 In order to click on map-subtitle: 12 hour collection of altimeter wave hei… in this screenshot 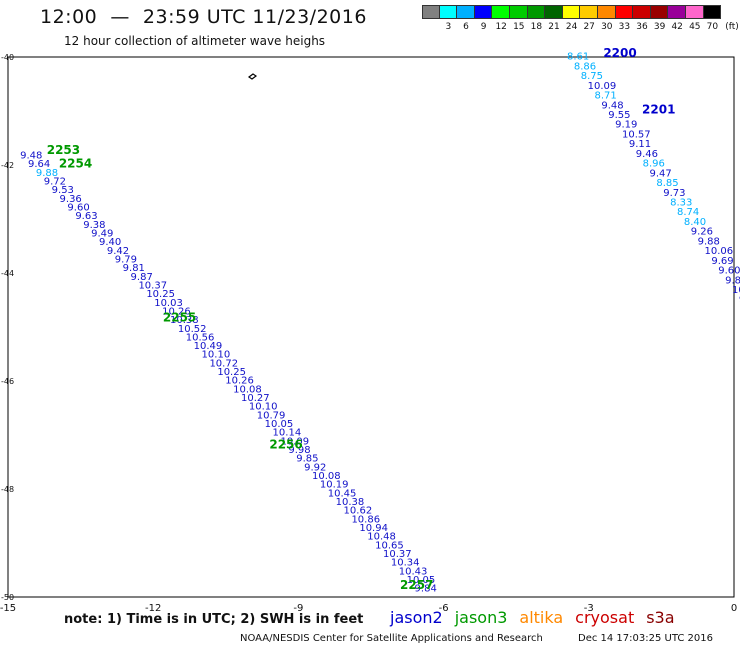, I will do `click(195, 41)`.